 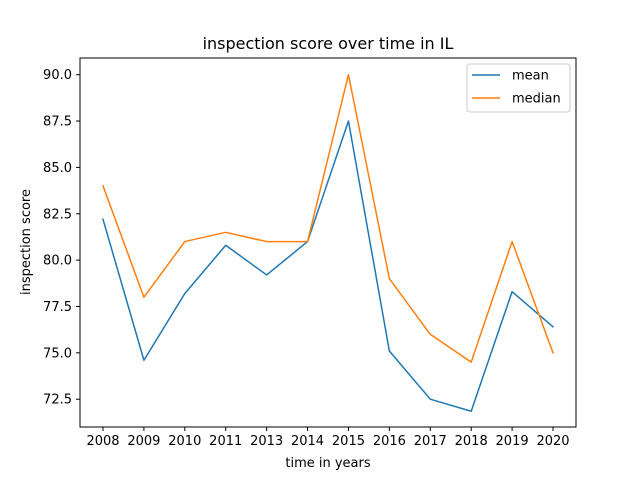 What do you see at coordinates (266, 441) in the screenshot?
I see `x-tick-label: 2013` at bounding box center [266, 441].